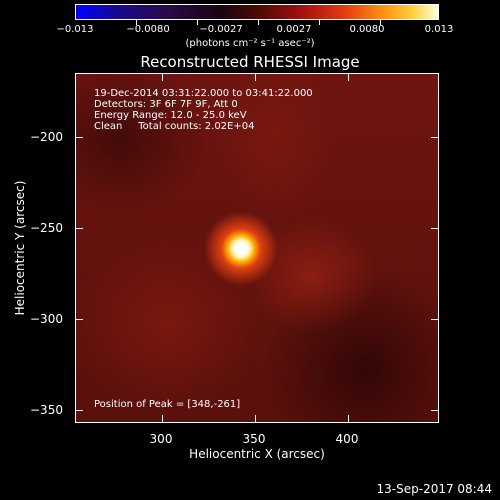  What do you see at coordinates (174, 126) in the screenshot?
I see `info-counts: Clean Total counts: 2.02E+04` at bounding box center [174, 126].